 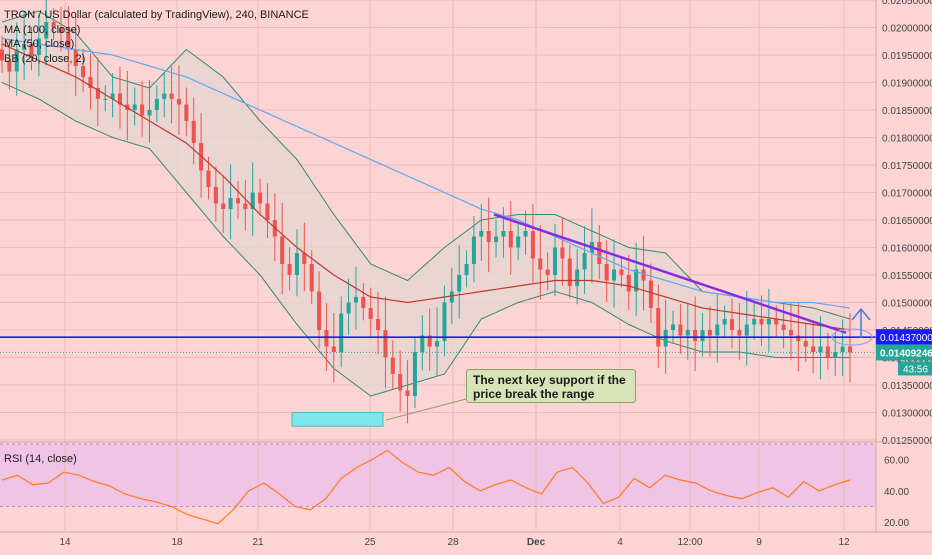 I want to click on y-tick-label: 0.01850000, so click(x=907, y=111).